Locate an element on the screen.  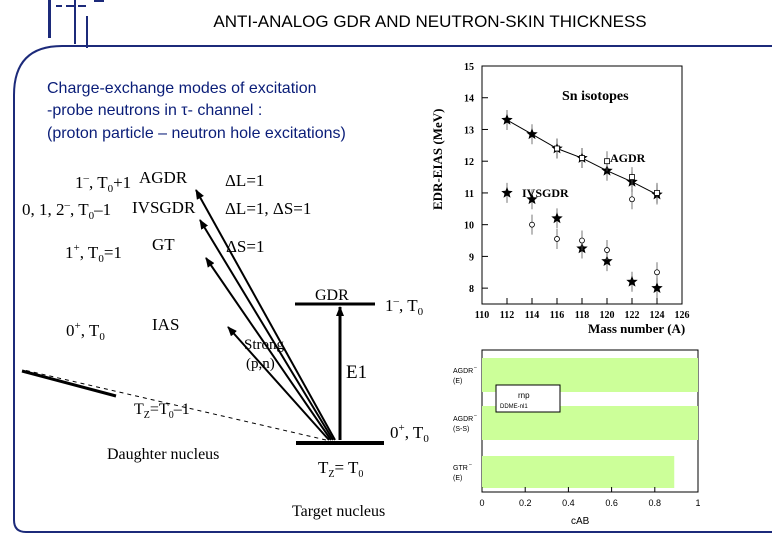
scatter-xtick-label: 118 is located at coordinates (582, 315).